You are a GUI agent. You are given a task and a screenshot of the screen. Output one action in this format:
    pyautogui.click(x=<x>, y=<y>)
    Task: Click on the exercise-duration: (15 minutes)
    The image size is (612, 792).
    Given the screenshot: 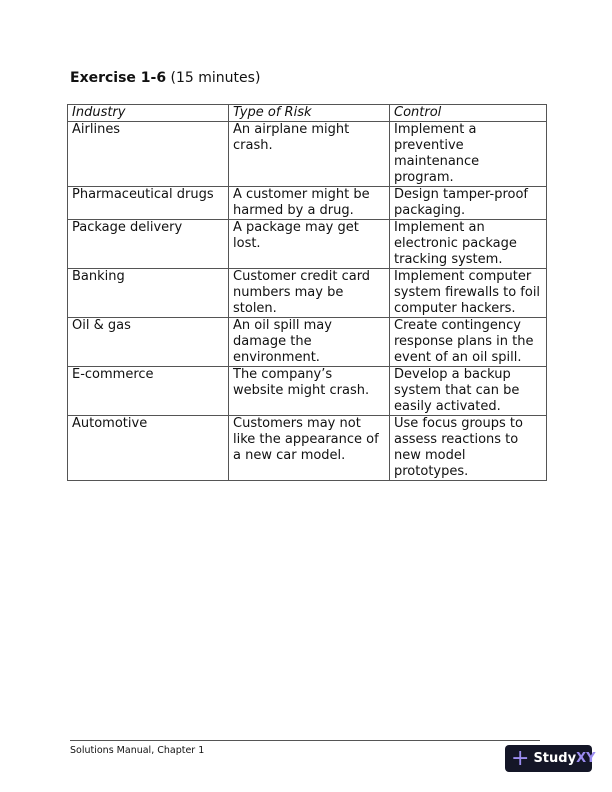 What is the action you would take?
    pyautogui.click(x=213, y=78)
    